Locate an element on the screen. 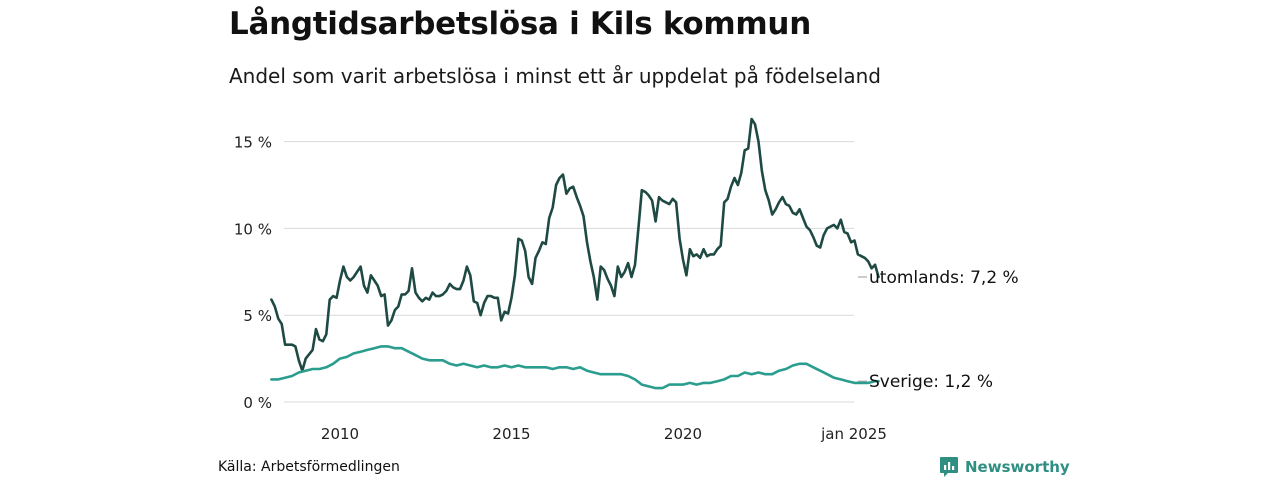 The image size is (1280, 480). y-axis-labels: 0 % 5 % 10 % 15 % is located at coordinates (253, 273).